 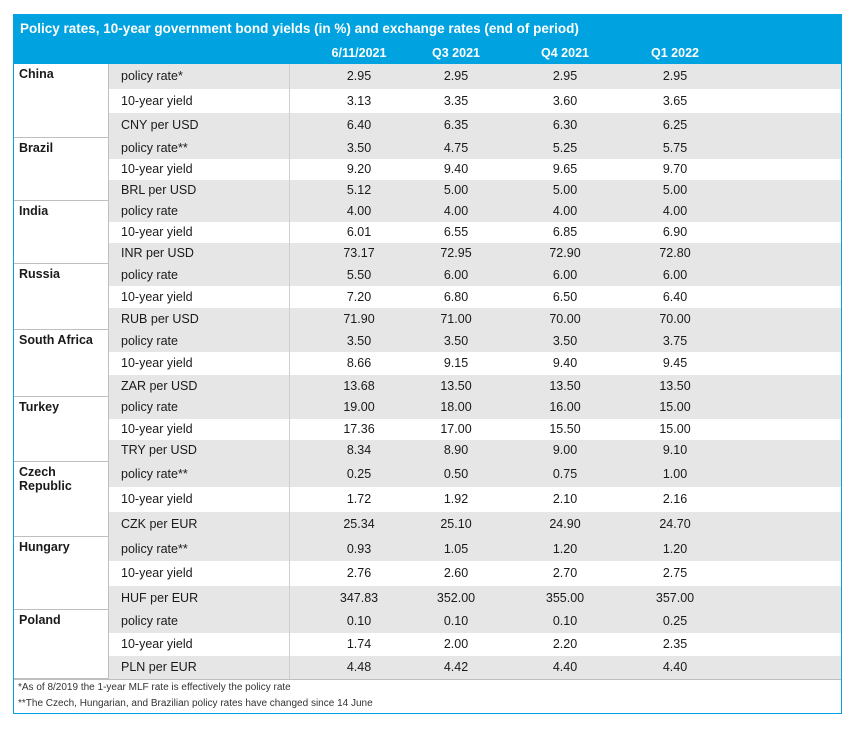 What do you see at coordinates (456, 407) in the screenshot?
I see `value-cell: 18.00` at bounding box center [456, 407].